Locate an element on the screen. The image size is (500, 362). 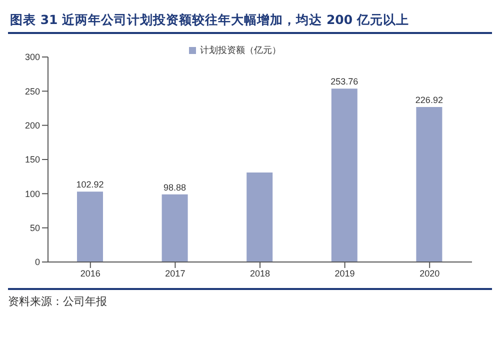
y-tick-label: 200 is located at coordinates (32, 125).